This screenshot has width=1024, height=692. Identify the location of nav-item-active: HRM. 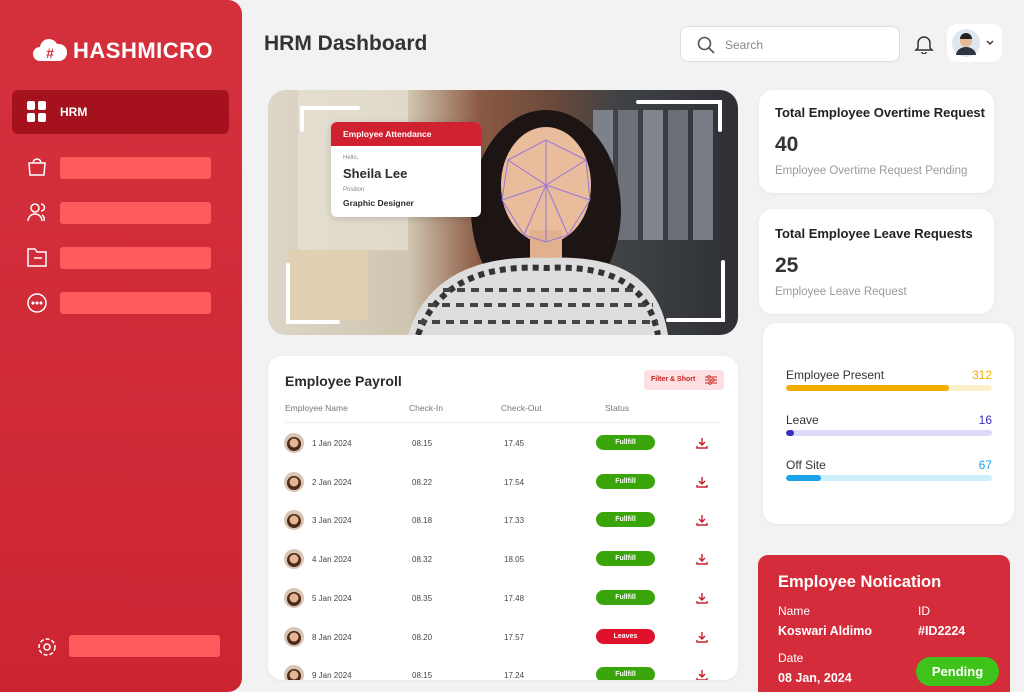
(120, 112).